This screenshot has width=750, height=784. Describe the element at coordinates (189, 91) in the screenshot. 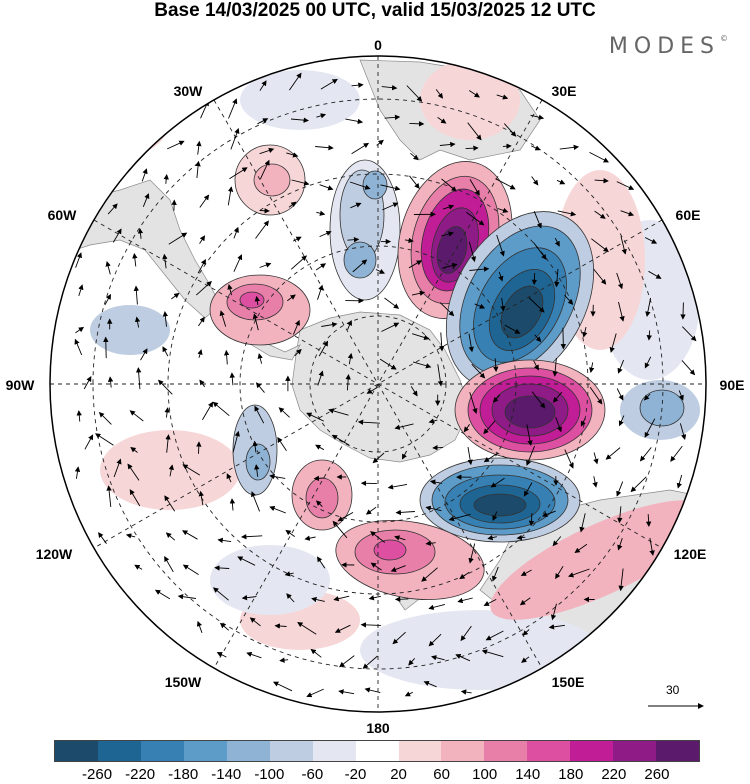

I see `lon-label-30w: 30W` at that location.